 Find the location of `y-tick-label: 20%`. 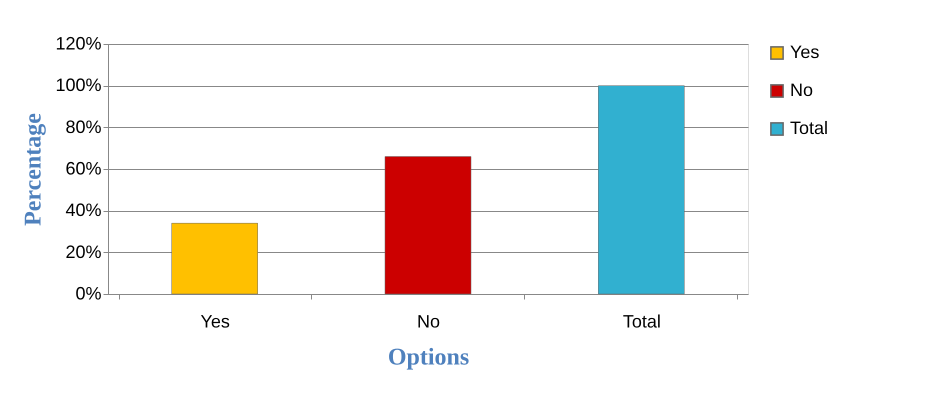

y-tick-label: 20% is located at coordinates (83, 252).